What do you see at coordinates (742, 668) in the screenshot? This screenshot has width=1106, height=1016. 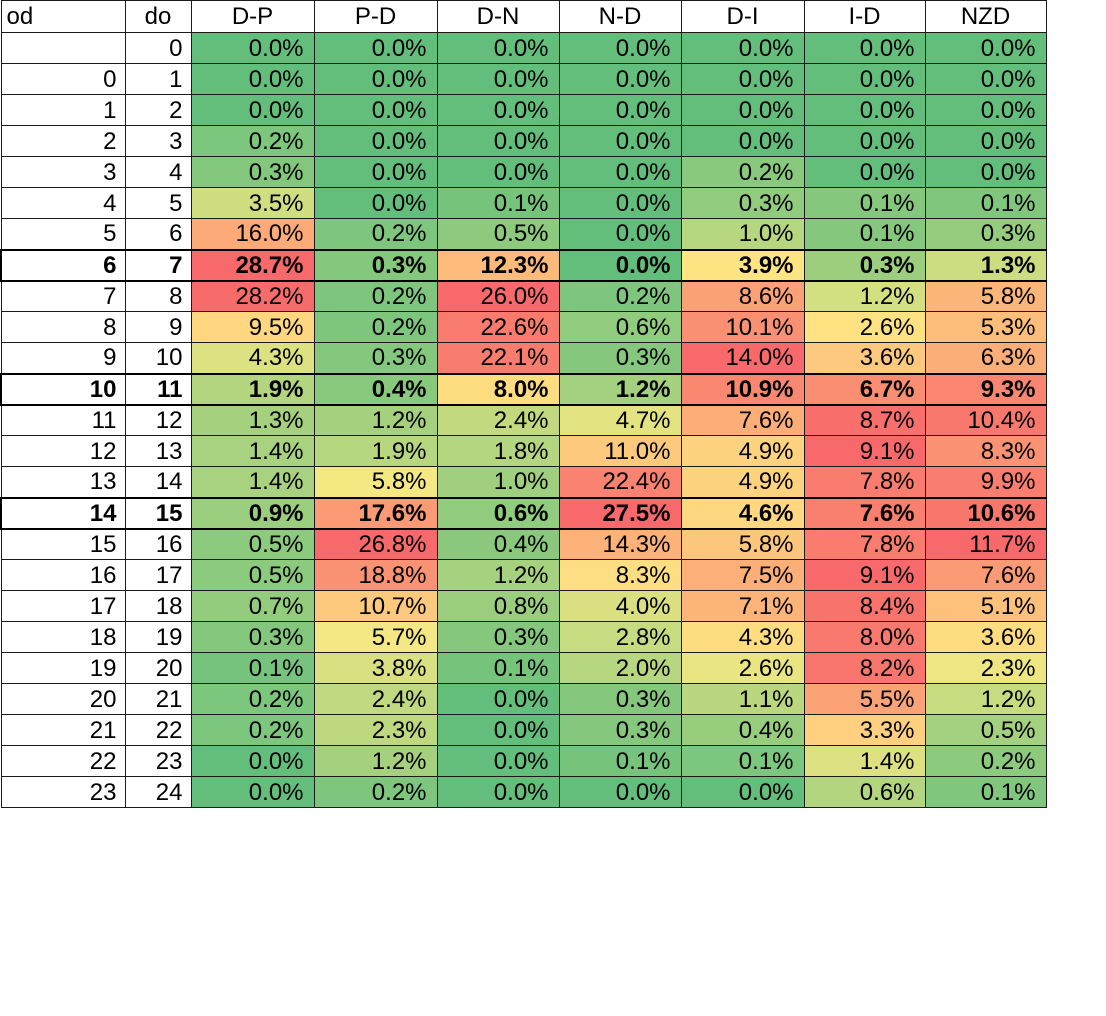 I see `heatmap-cell: 2.6%` at bounding box center [742, 668].